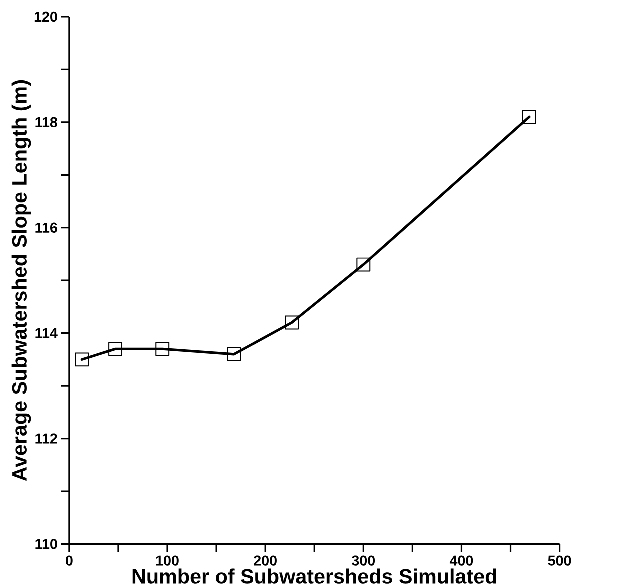  Describe the element at coordinates (69, 561) in the screenshot. I see `x-tick-label: 0` at that location.